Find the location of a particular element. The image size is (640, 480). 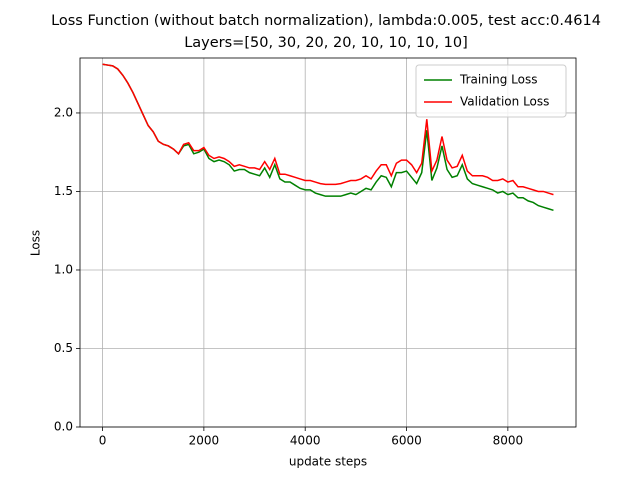

chart-title: Layers=[50, 30, 20, 20, 10, 10, 10, 10] is located at coordinates (326, 43).